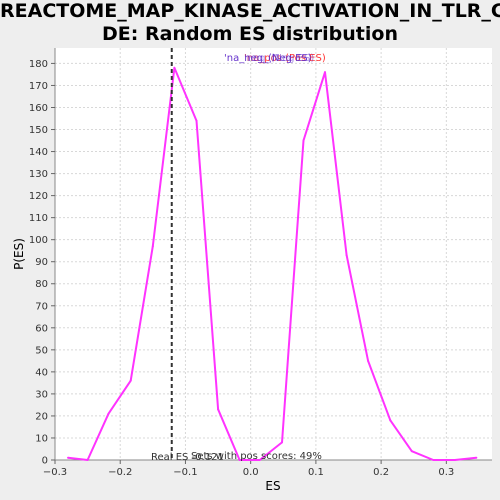 Image resolution: width=500 pixels, height=500 pixels. Describe the element at coordinates (41, 416) in the screenshot. I see `y-tick-label: 20` at that location.